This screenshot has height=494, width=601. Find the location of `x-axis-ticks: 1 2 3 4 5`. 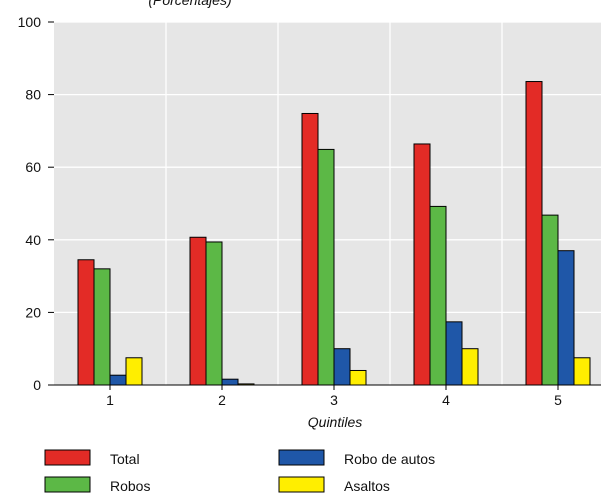

x-axis-ticks: 1 2 3 4 5 is located at coordinates (334, 396).